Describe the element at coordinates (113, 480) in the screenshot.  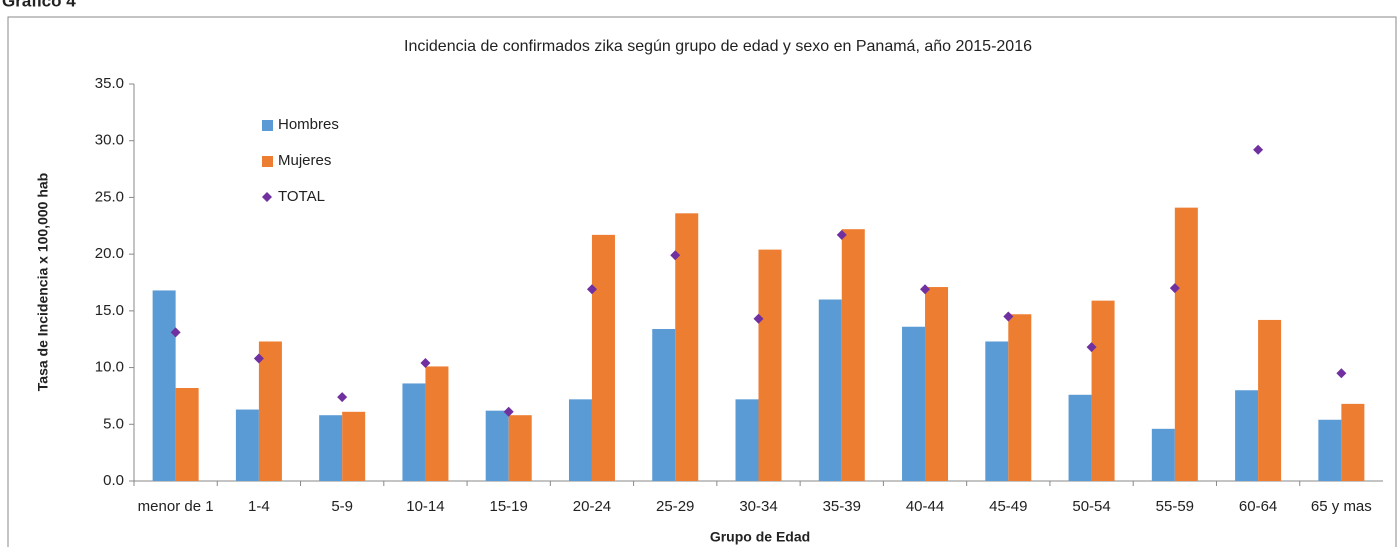
I see `y-tick-label: 0.0` at that location.